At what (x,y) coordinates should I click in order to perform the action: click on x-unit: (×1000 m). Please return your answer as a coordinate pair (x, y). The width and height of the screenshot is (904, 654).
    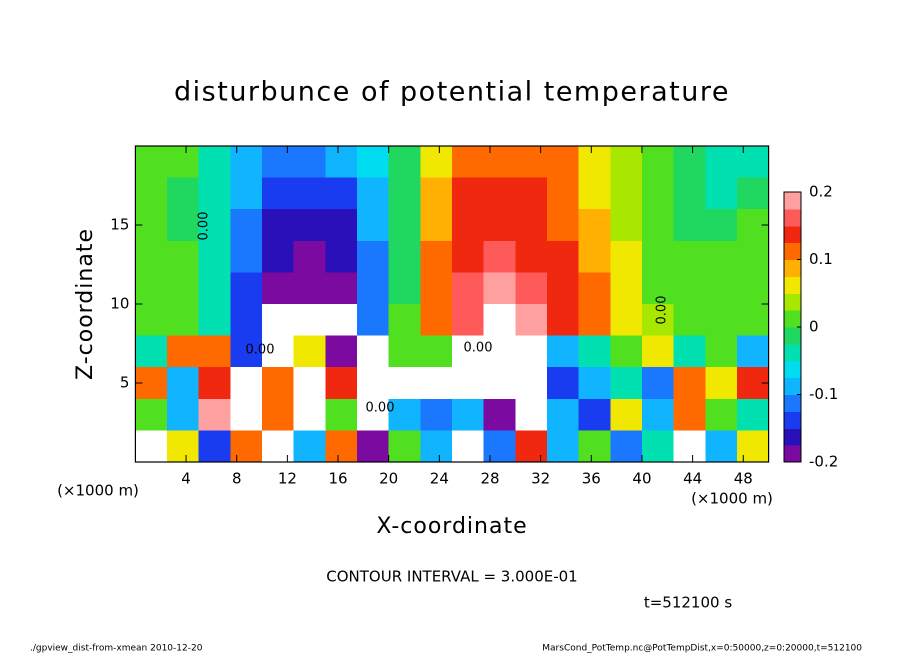
    Looking at the image, I should click on (732, 499).